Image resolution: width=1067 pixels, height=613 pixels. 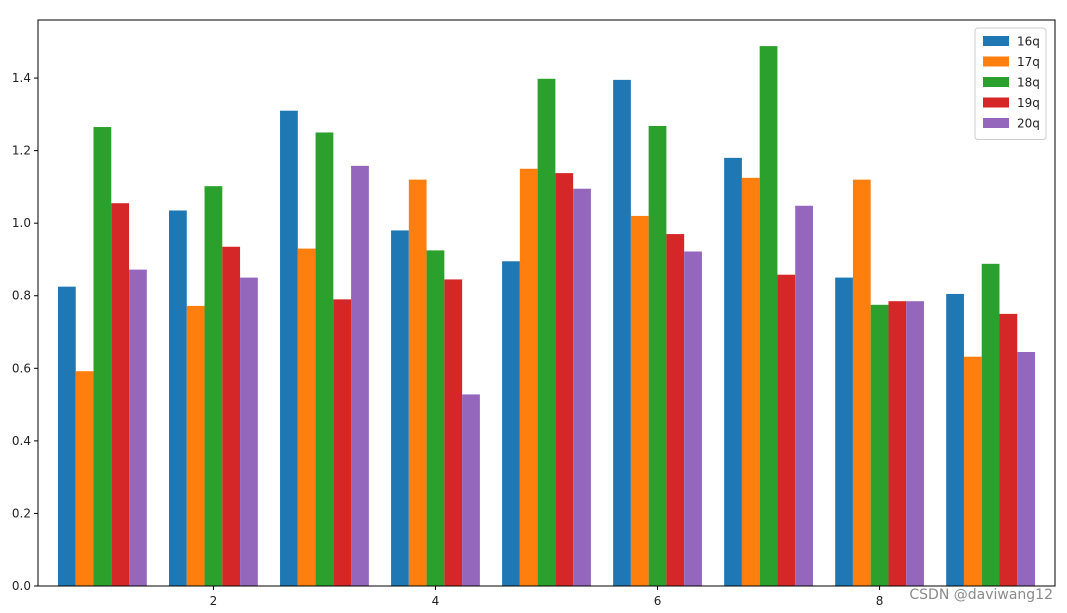 What do you see at coordinates (21, 441) in the screenshot?
I see `y-tick-label: 0.4` at bounding box center [21, 441].